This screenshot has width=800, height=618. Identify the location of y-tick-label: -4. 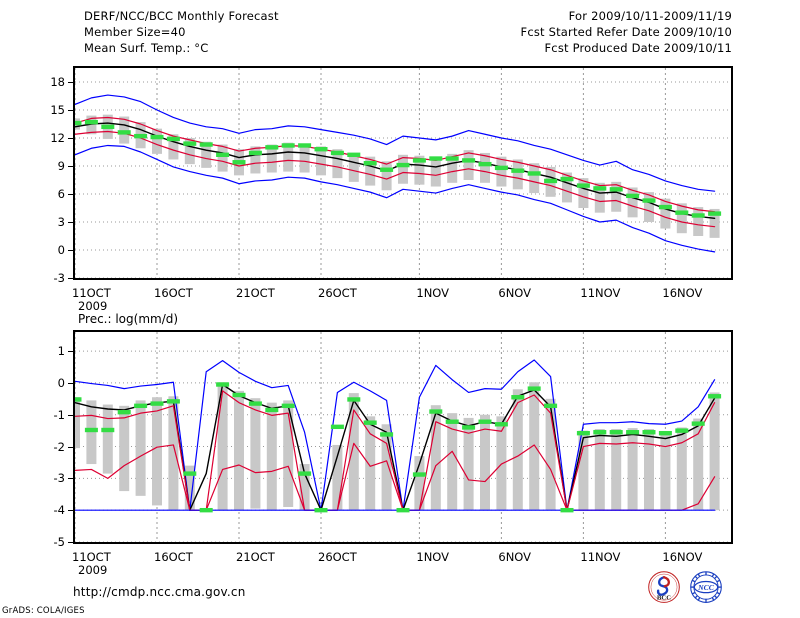
(59, 510).